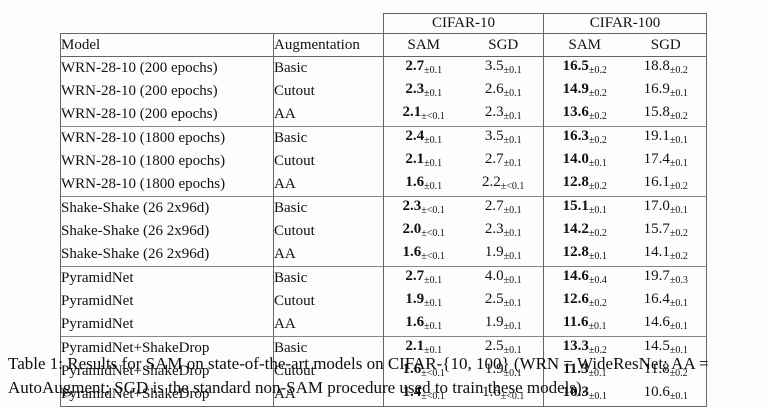  I want to click on error-rate-value: 17.0, so click(656, 206).